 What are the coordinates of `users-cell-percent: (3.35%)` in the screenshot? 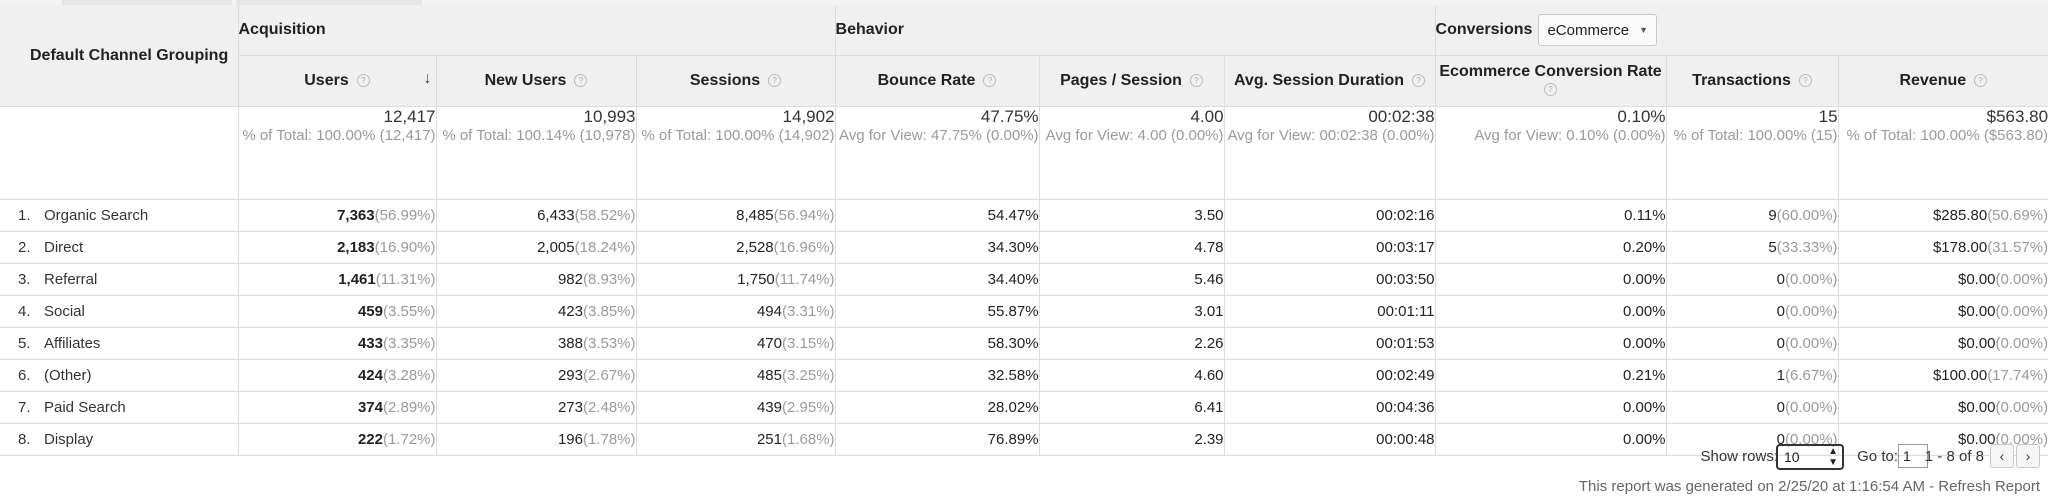 It's located at (409, 343).